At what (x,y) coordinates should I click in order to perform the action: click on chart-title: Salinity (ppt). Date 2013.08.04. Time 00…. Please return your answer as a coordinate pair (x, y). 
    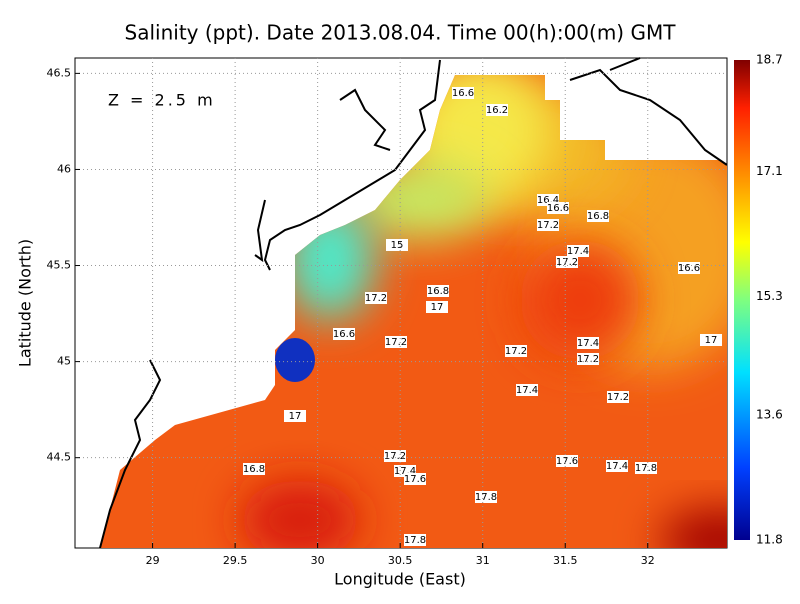
    Looking at the image, I should click on (401, 33).